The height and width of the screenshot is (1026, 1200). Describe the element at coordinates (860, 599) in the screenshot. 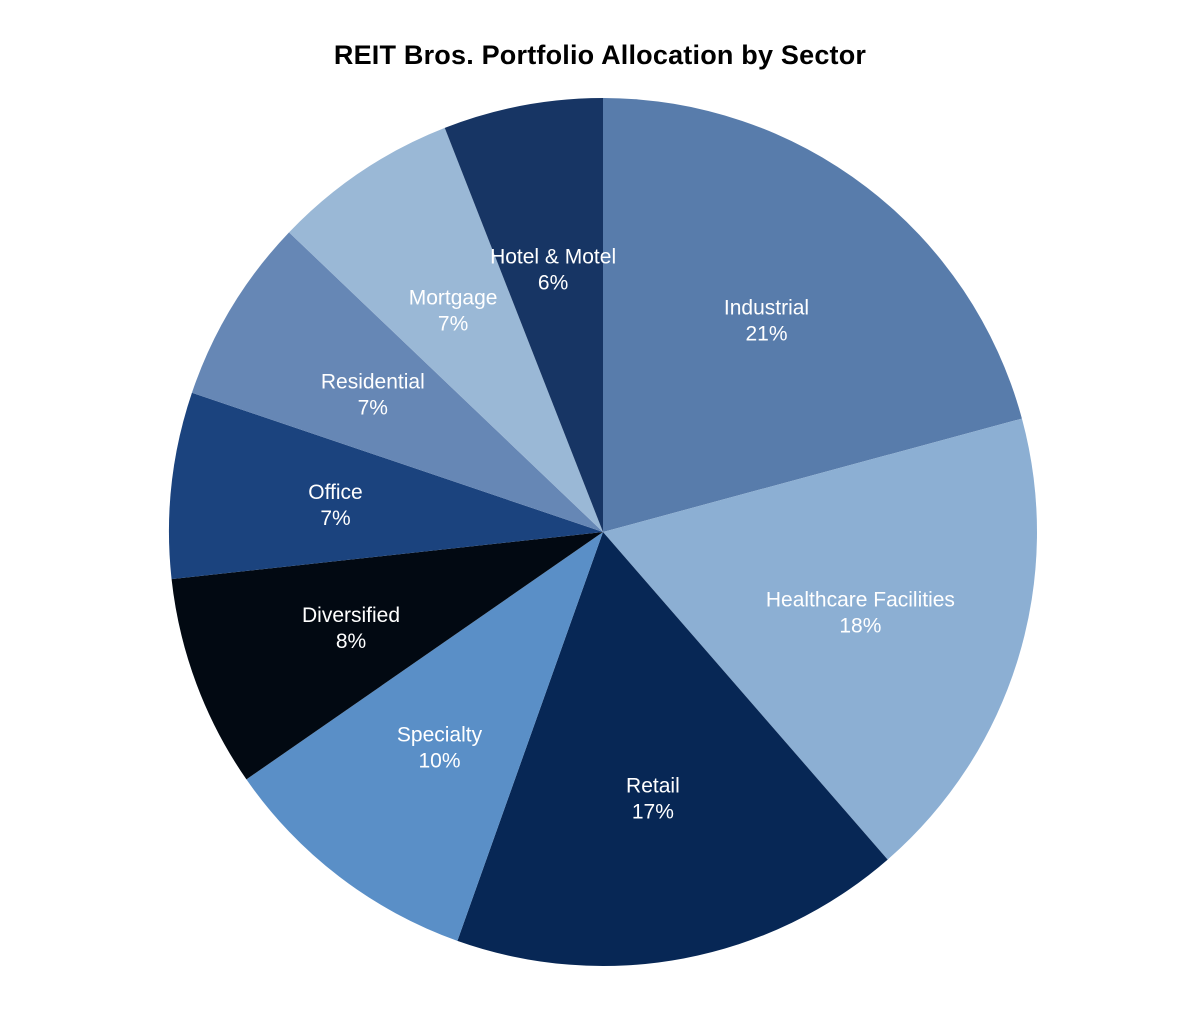

I see `slice-category-label: Healthcare Facilities` at that location.